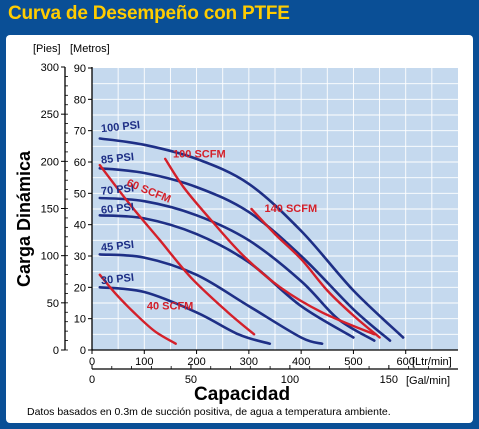 This screenshot has height=429, width=479. I want to click on y-tick-label-meters: 10, so click(80, 320).